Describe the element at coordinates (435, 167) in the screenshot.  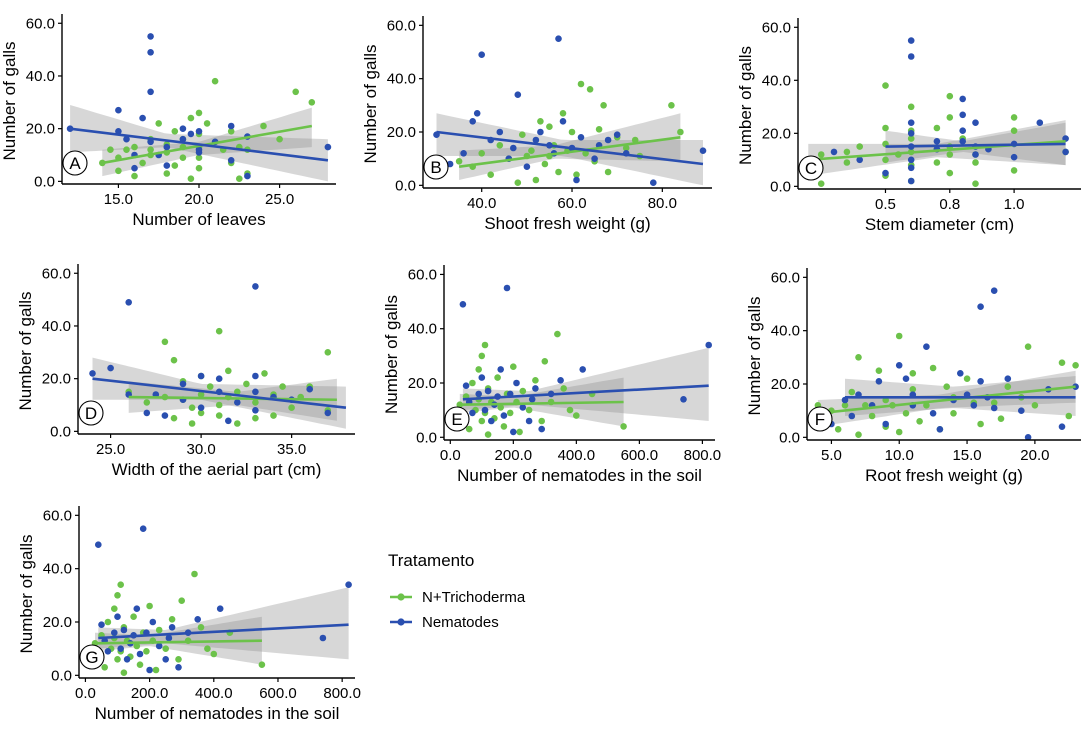
I see `panel-label: B` at that location.